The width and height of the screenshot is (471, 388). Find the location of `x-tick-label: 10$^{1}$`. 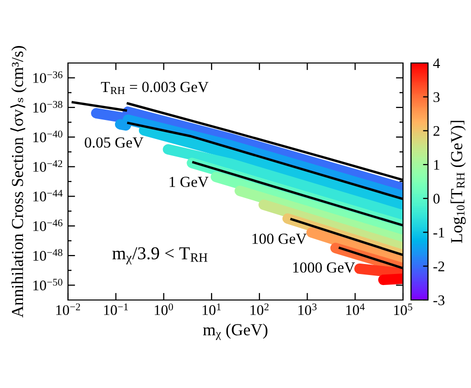

x-tick-label: 10$^{1}$ is located at coordinates (211, 309).